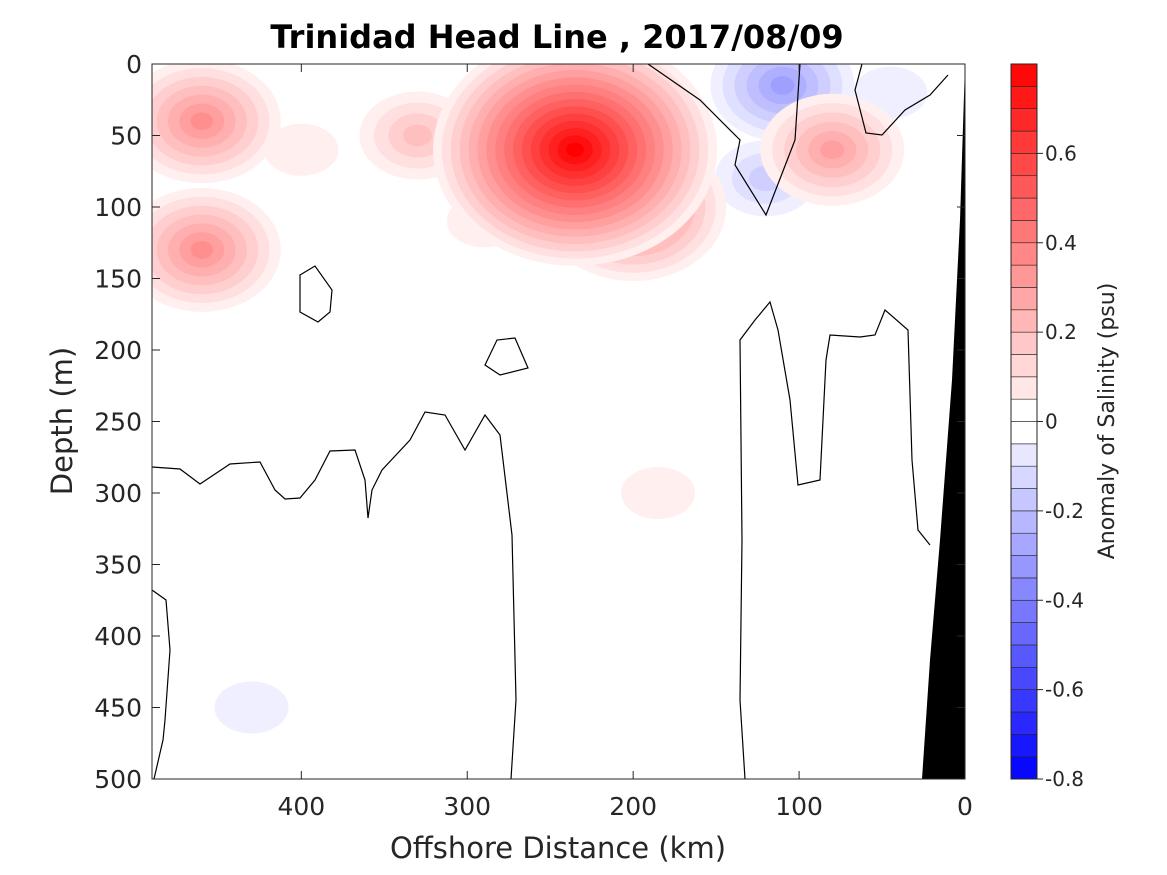  I want to click on zero-contour-upper, so click(334, 595).